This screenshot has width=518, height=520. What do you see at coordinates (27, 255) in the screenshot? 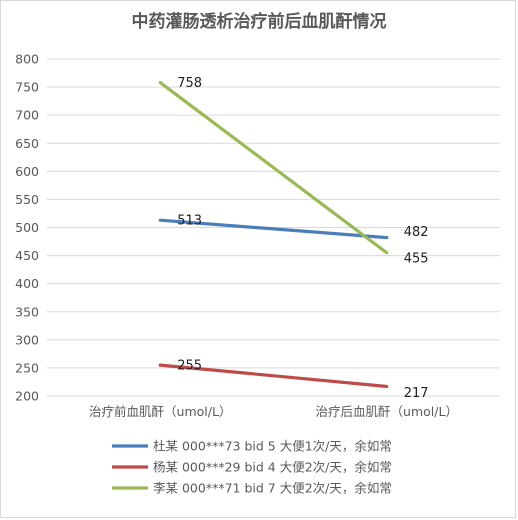
I see `y-tick-label: 450` at bounding box center [27, 255].